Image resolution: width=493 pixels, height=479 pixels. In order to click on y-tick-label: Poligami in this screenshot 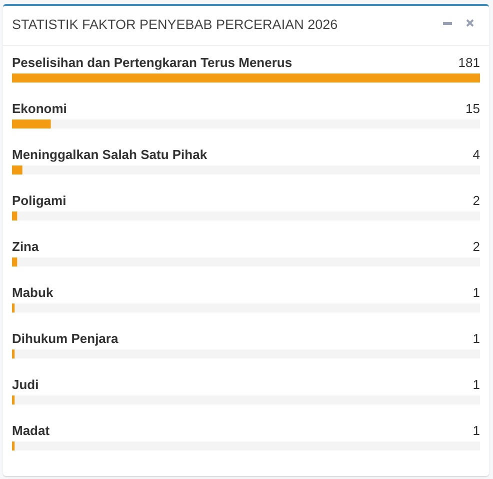, I will do `click(39, 200)`.